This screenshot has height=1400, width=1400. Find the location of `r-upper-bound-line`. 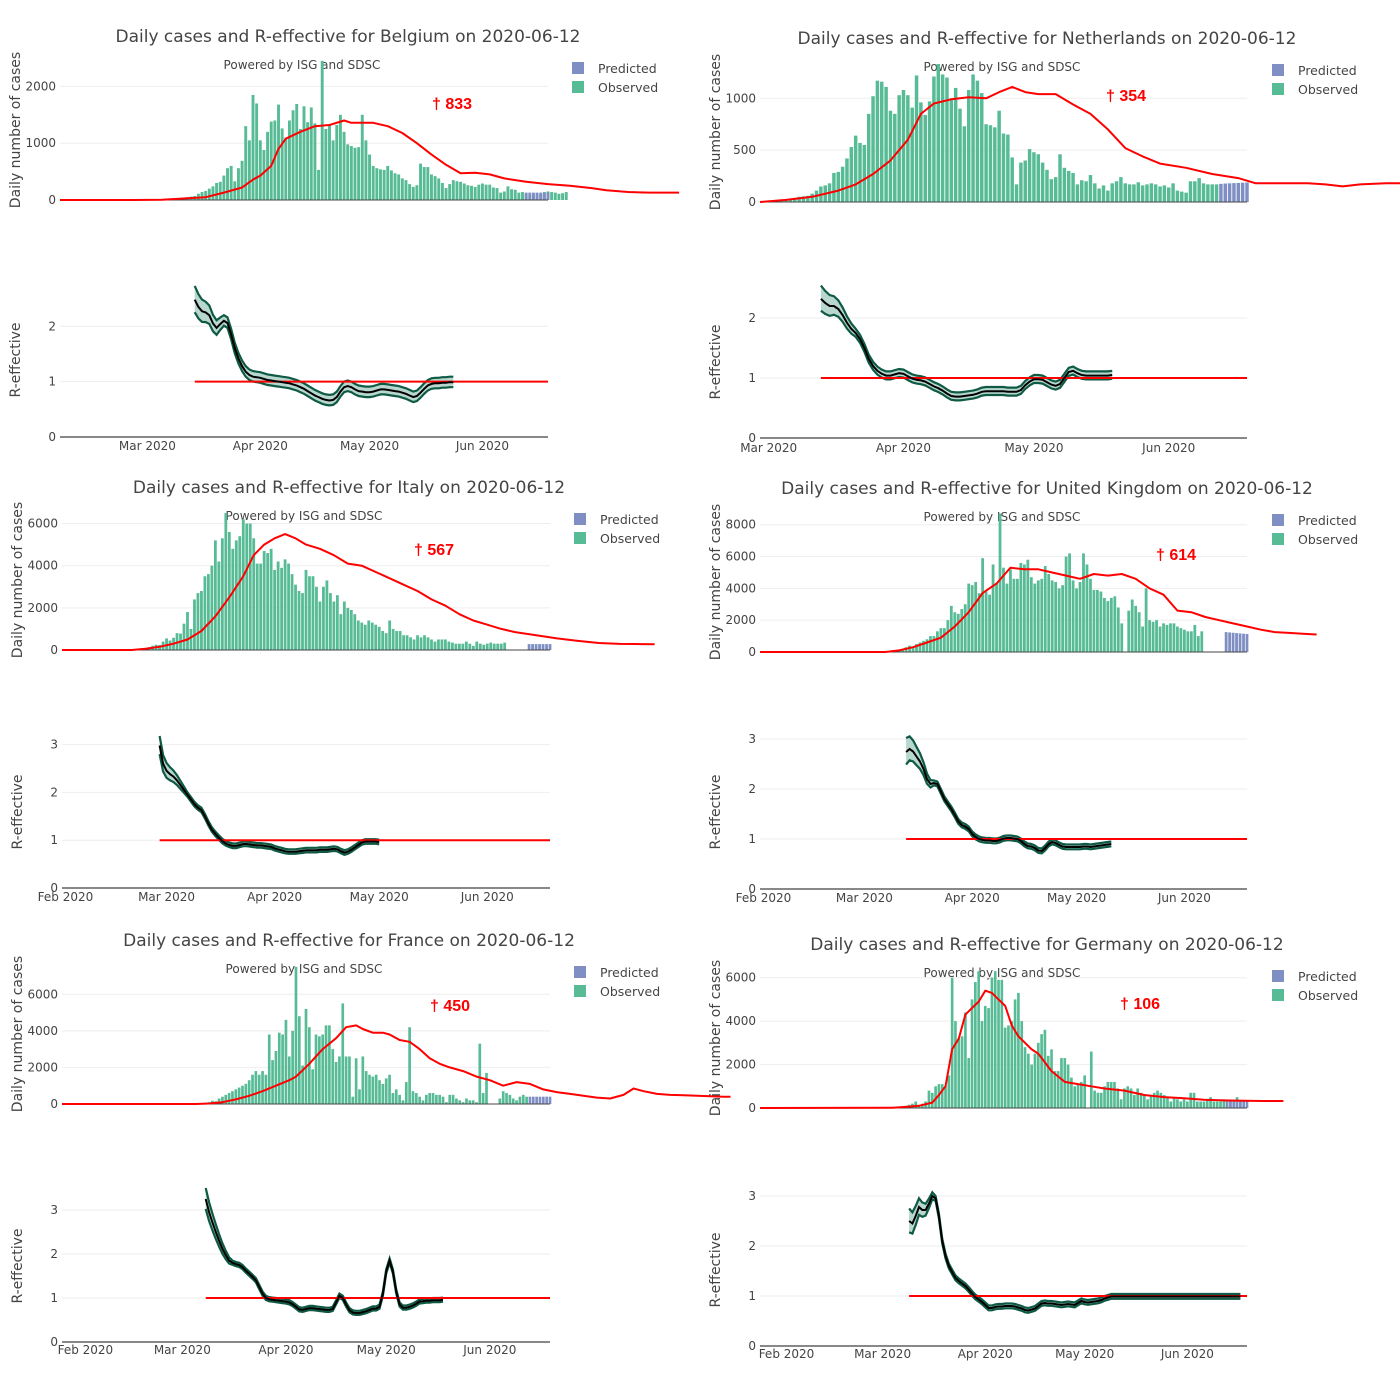

r-upper-bound-line is located at coordinates (966, 339).